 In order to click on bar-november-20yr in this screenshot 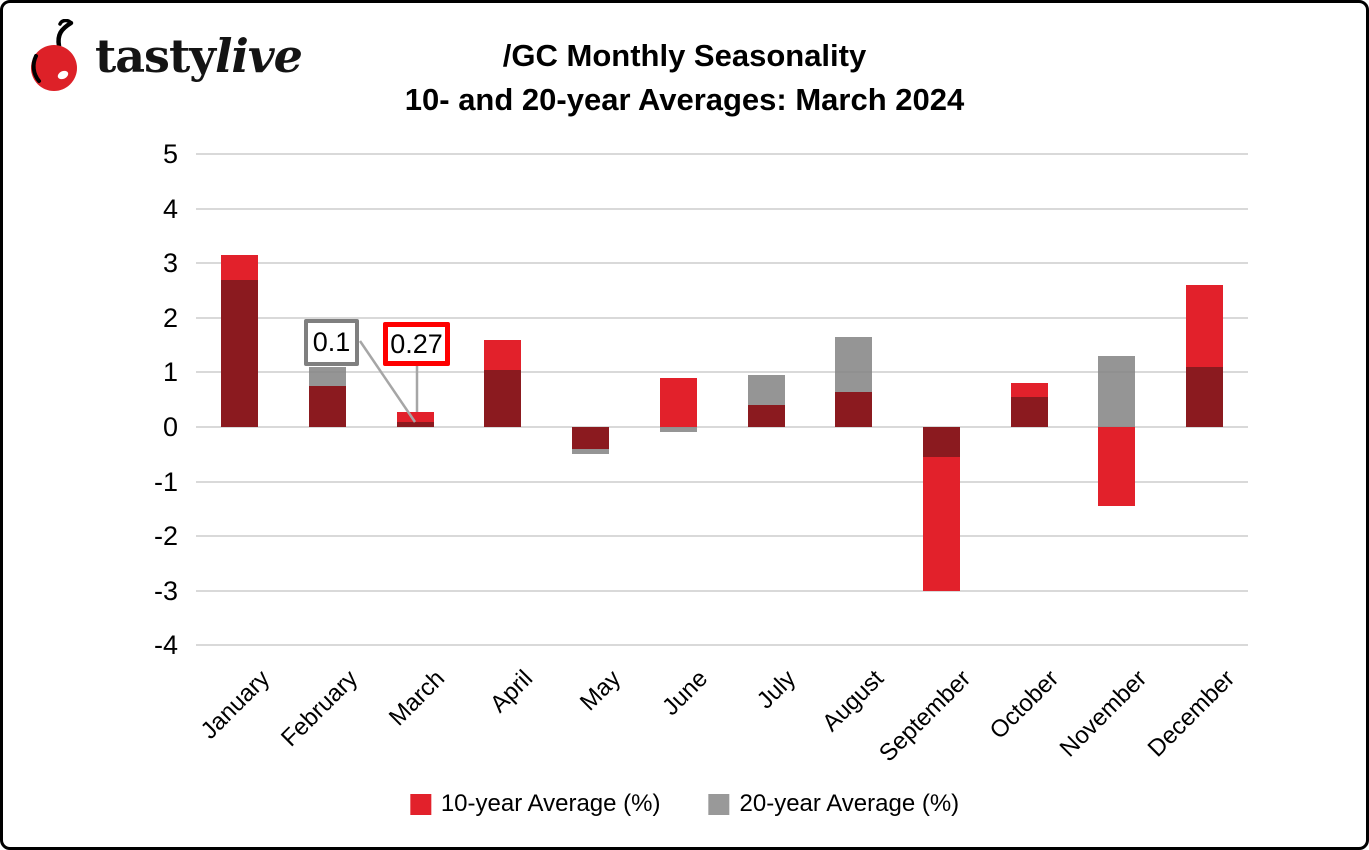, I will do `click(1117, 391)`.